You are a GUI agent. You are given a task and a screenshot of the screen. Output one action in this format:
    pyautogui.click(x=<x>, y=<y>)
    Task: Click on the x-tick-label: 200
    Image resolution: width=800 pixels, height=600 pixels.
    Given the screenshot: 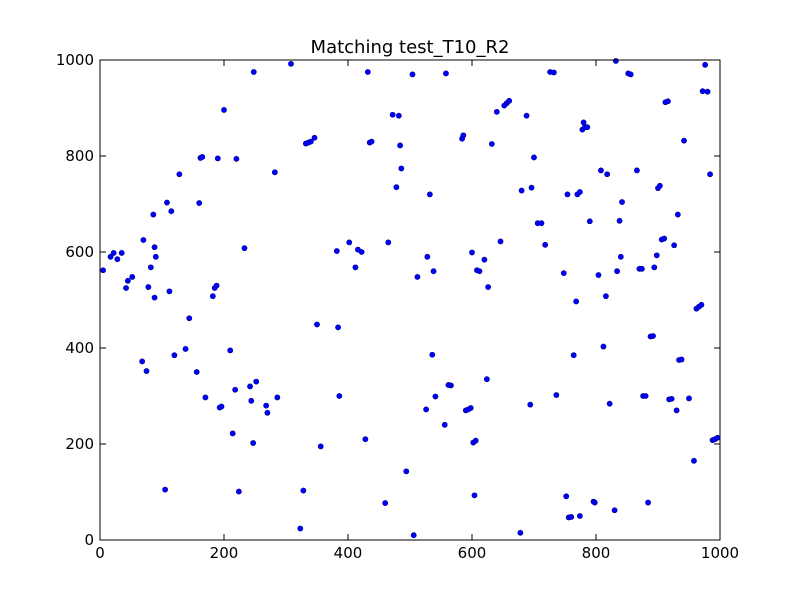 What is the action you would take?
    pyautogui.click(x=224, y=553)
    